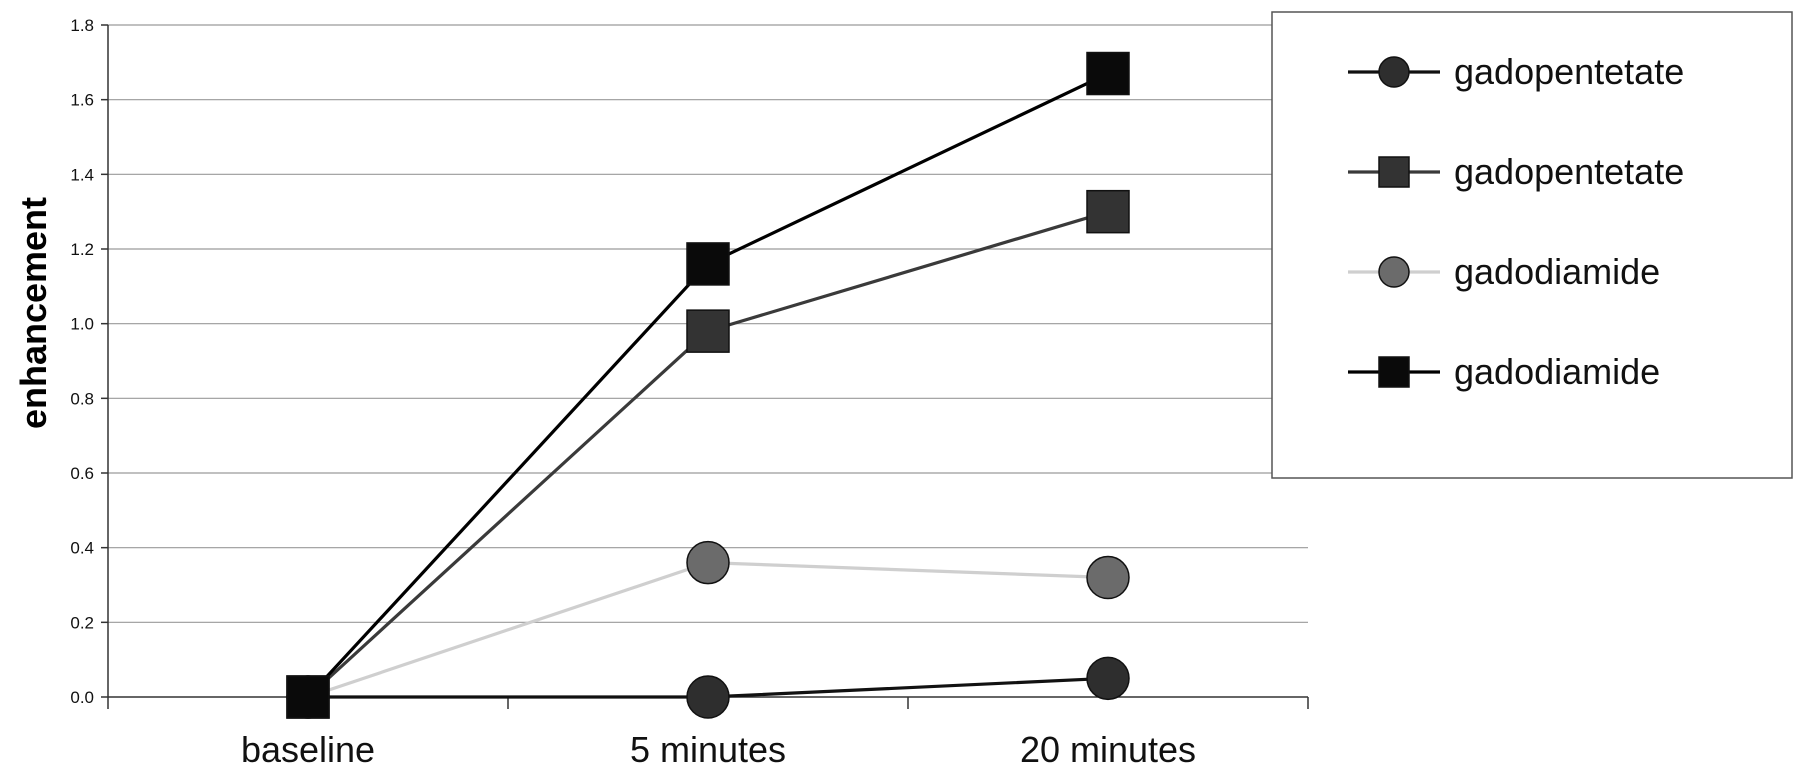 This screenshot has width=1800, height=779. I want to click on y-tick-label: 0.6, so click(82, 473).